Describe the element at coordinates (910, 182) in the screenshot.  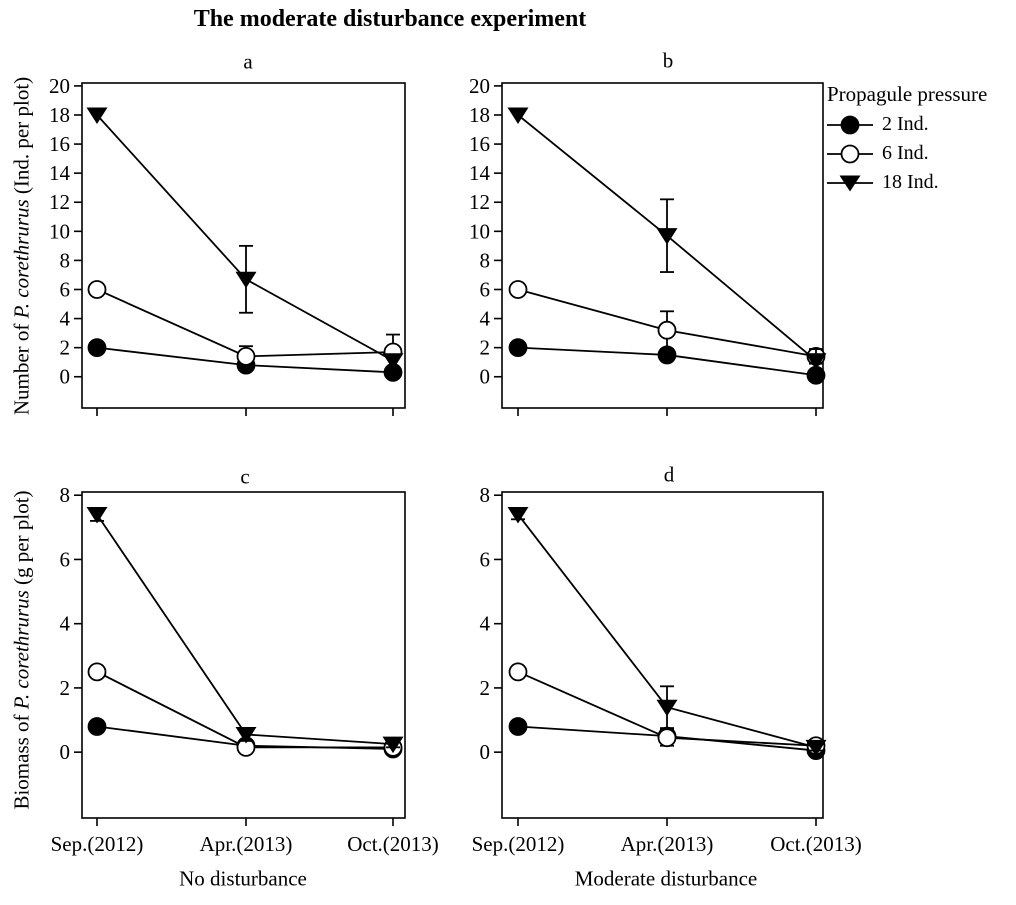
I see `legend-item-label: 18 Ind.` at that location.